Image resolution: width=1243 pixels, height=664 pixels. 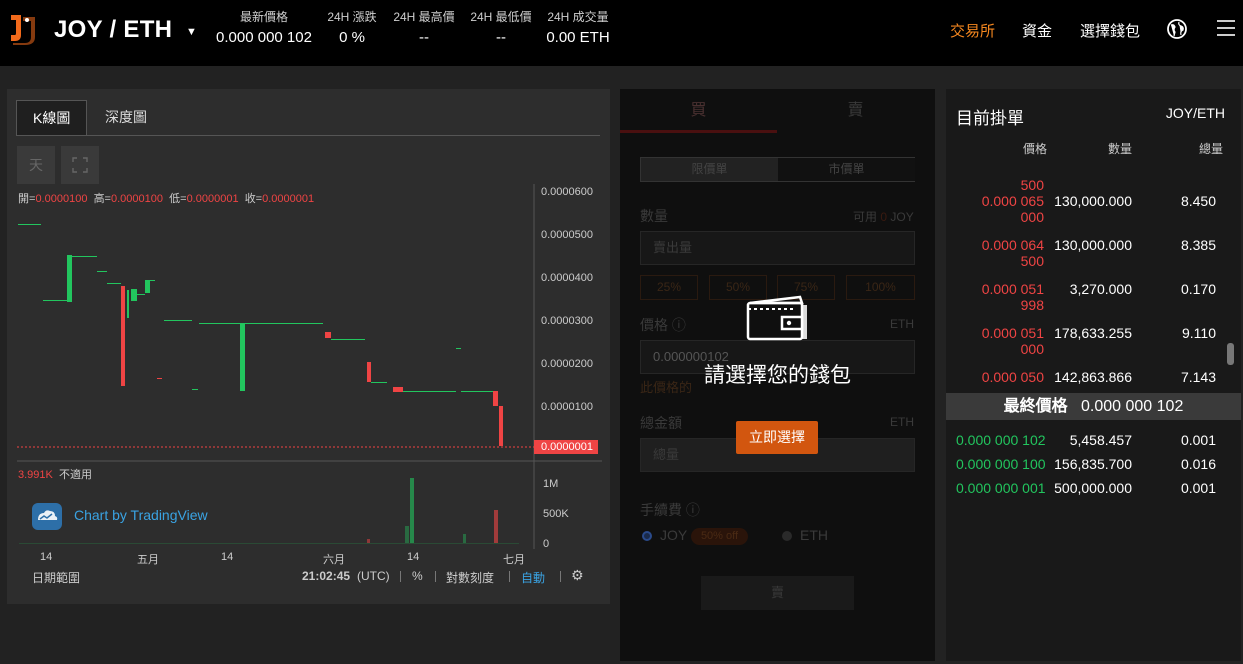 I want to click on stat-24h-change: 24H 漲跌 0 %, so click(x=352, y=28).